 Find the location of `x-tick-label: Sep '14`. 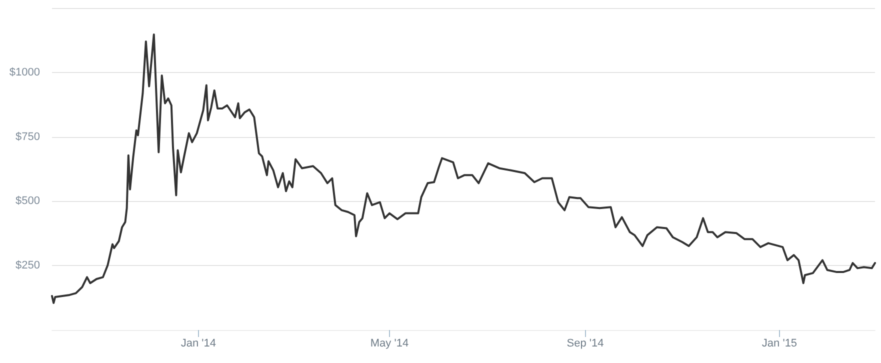

x-tick-label: Sep '14 is located at coordinates (585, 344).